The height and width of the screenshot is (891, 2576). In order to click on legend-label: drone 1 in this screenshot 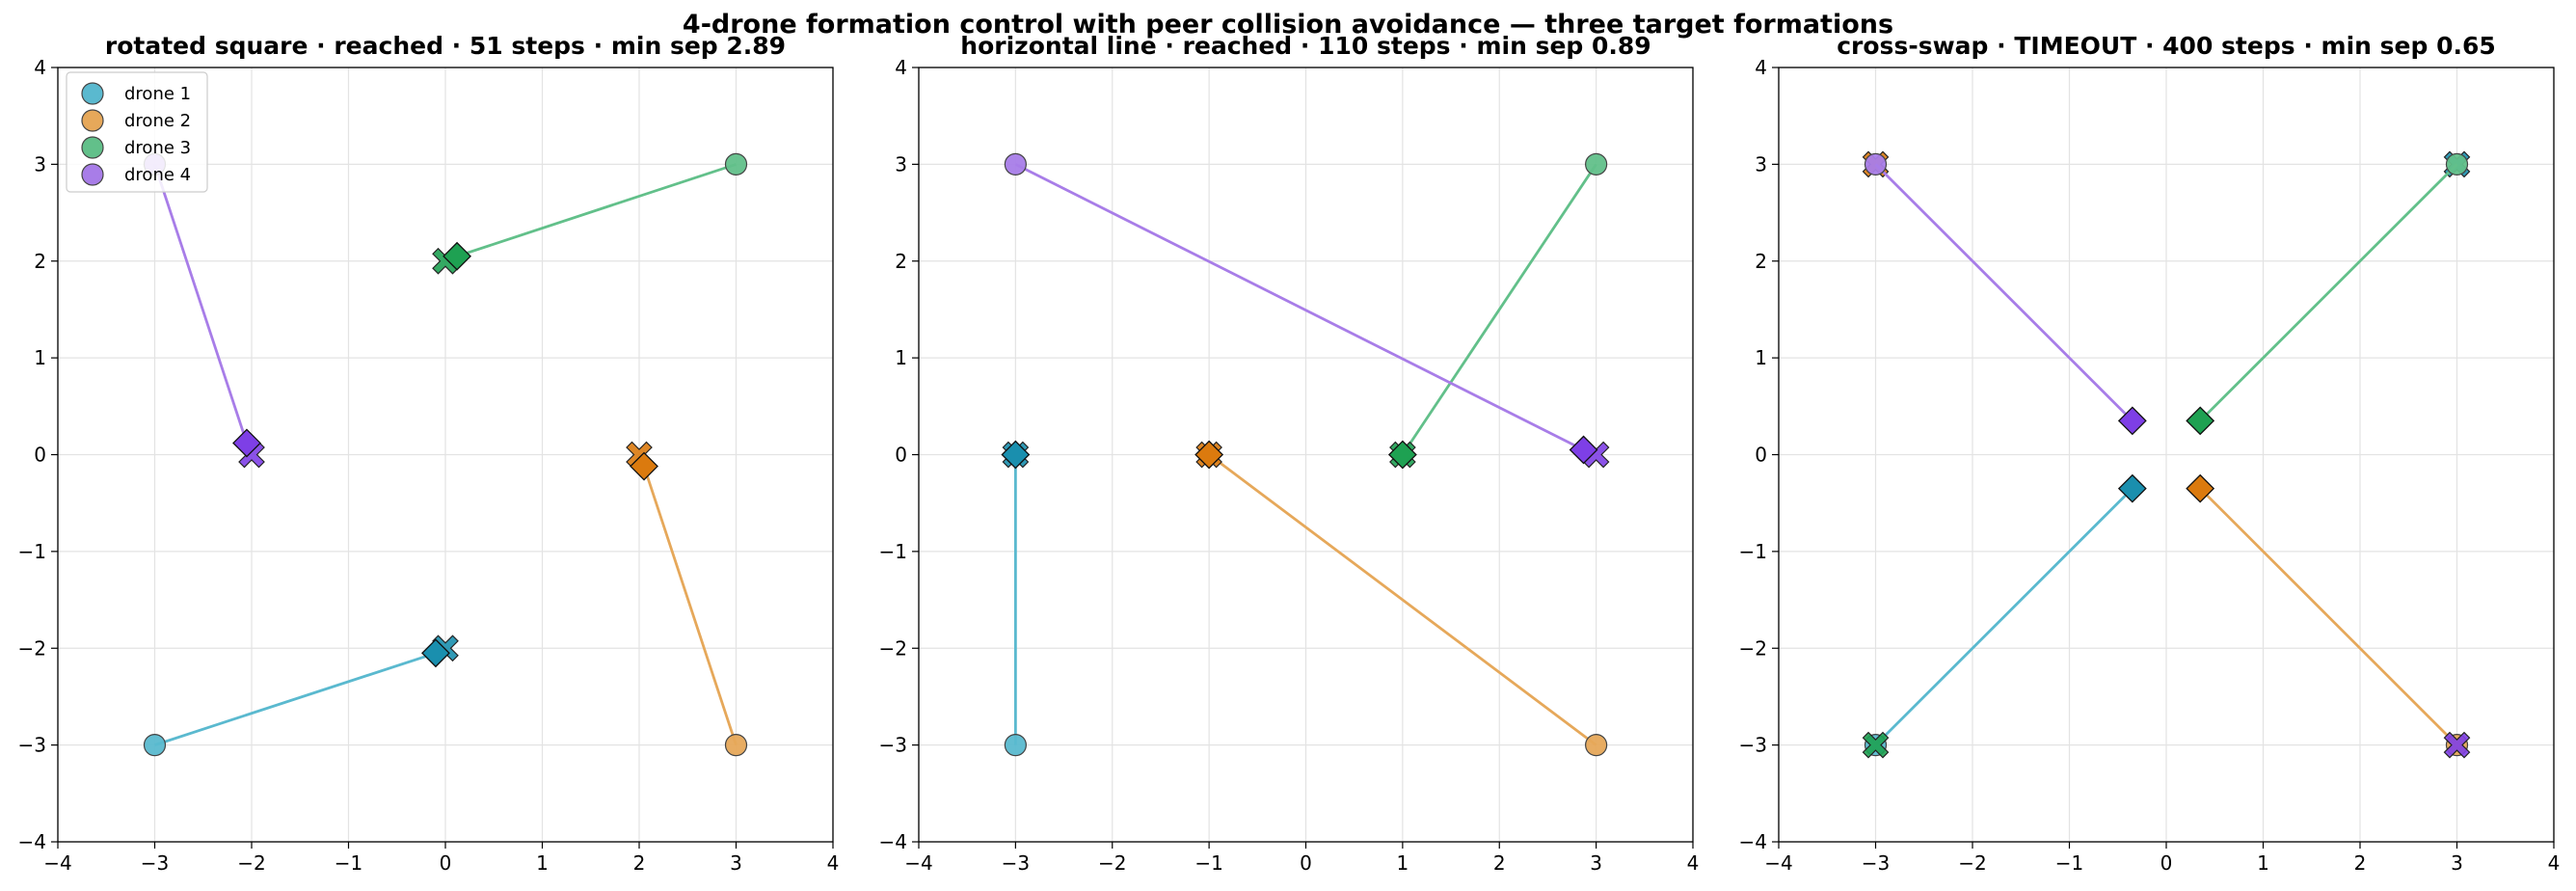, I will do `click(158, 94)`.